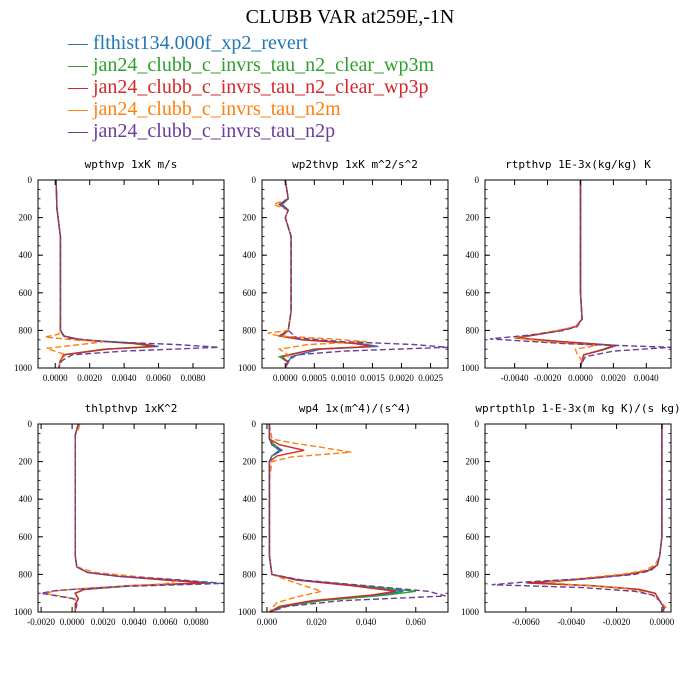 The width and height of the screenshot is (700, 700). I want to click on legend-label: jan24_clubb_c_invrs_tau_n2m, so click(217, 109).